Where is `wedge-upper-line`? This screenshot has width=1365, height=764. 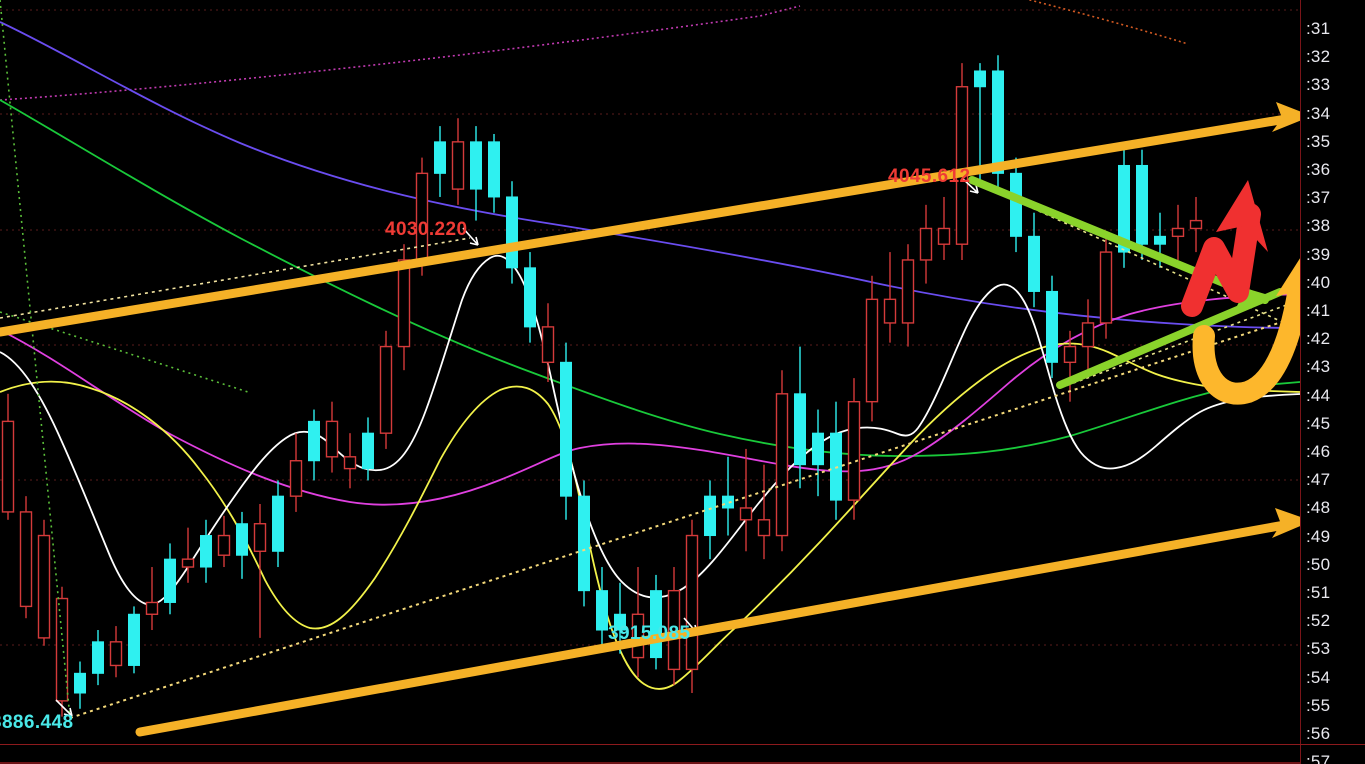 wedge-upper-line is located at coordinates (1118, 240).